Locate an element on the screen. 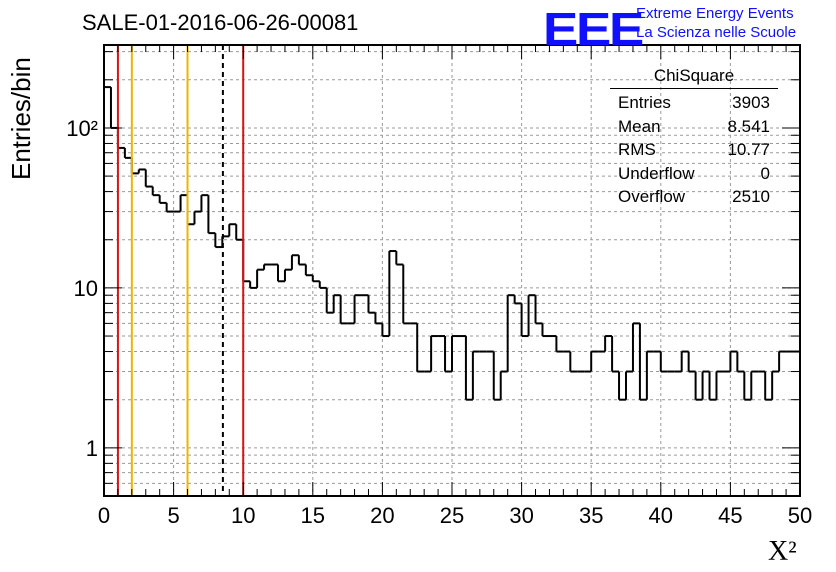 This screenshot has width=836, height=572. x-tick-label: 25 is located at coordinates (452, 515).